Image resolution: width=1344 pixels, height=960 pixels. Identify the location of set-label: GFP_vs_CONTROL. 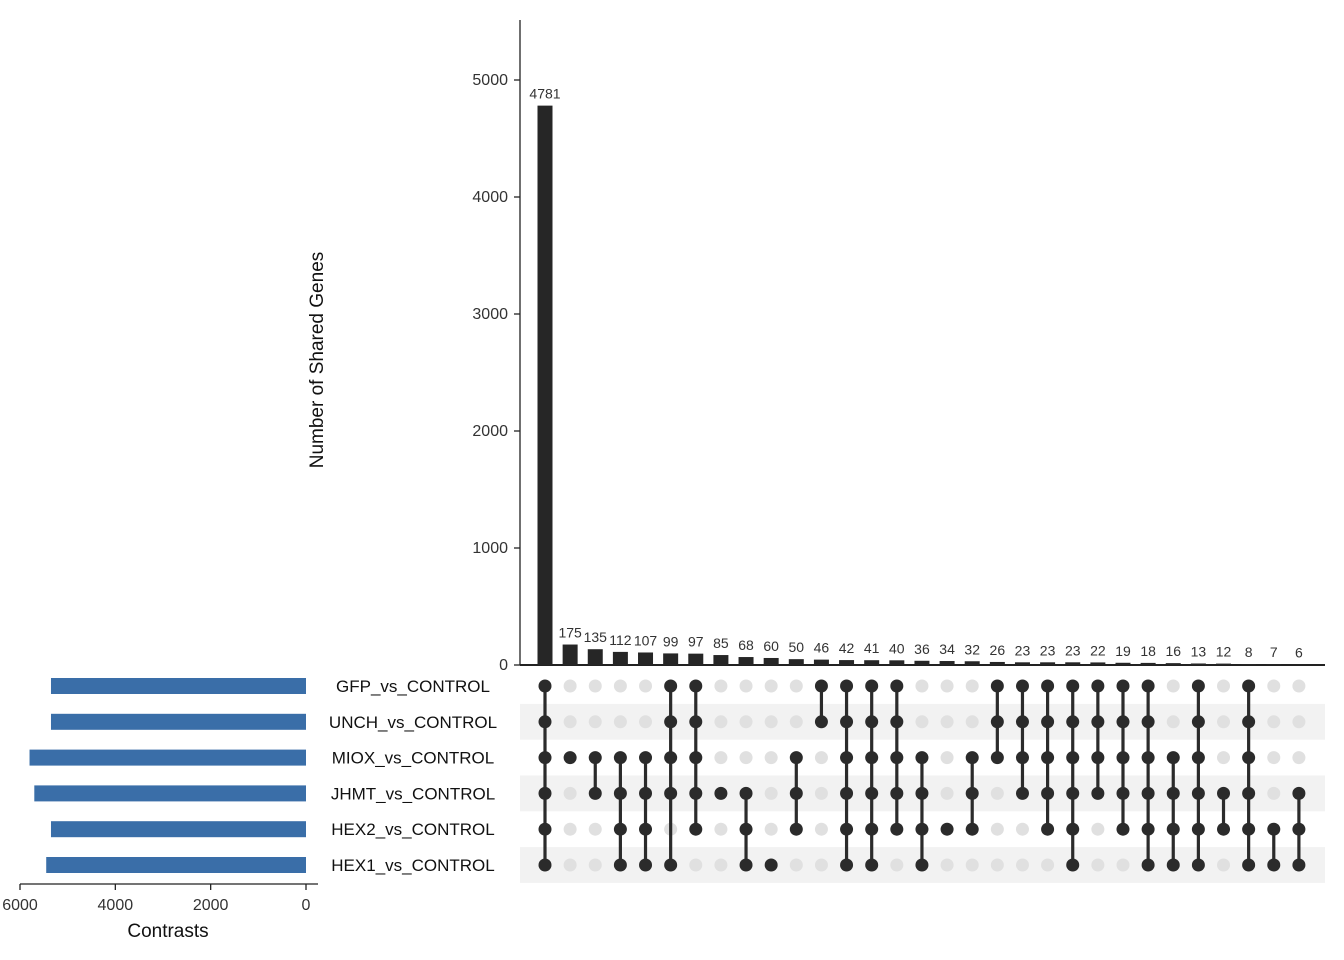
(413, 686).